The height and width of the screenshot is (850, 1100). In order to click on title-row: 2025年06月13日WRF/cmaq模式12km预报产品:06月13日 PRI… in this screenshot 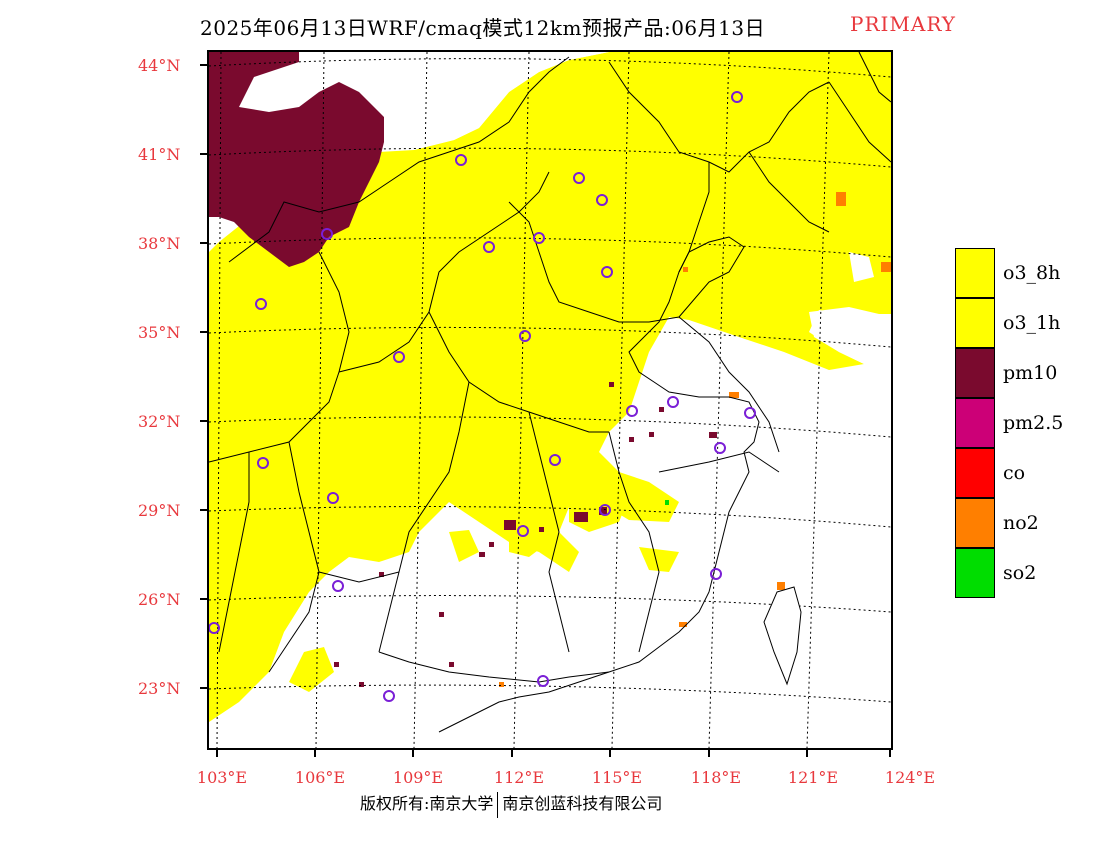, I will do `click(550, 27)`.